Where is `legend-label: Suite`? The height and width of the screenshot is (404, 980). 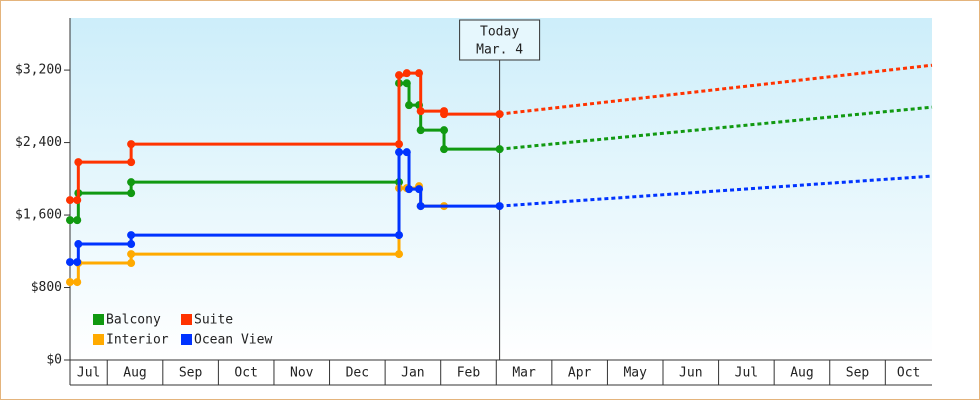 legend-label: Suite is located at coordinates (213, 320).